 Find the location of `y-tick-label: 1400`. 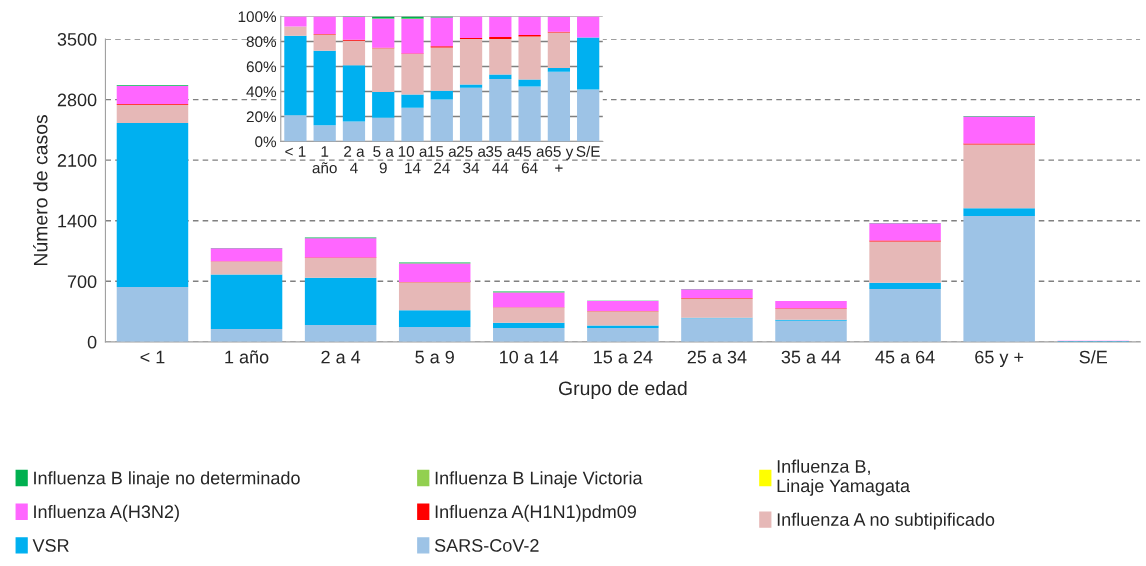

y-tick-label: 1400 is located at coordinates (77, 221).